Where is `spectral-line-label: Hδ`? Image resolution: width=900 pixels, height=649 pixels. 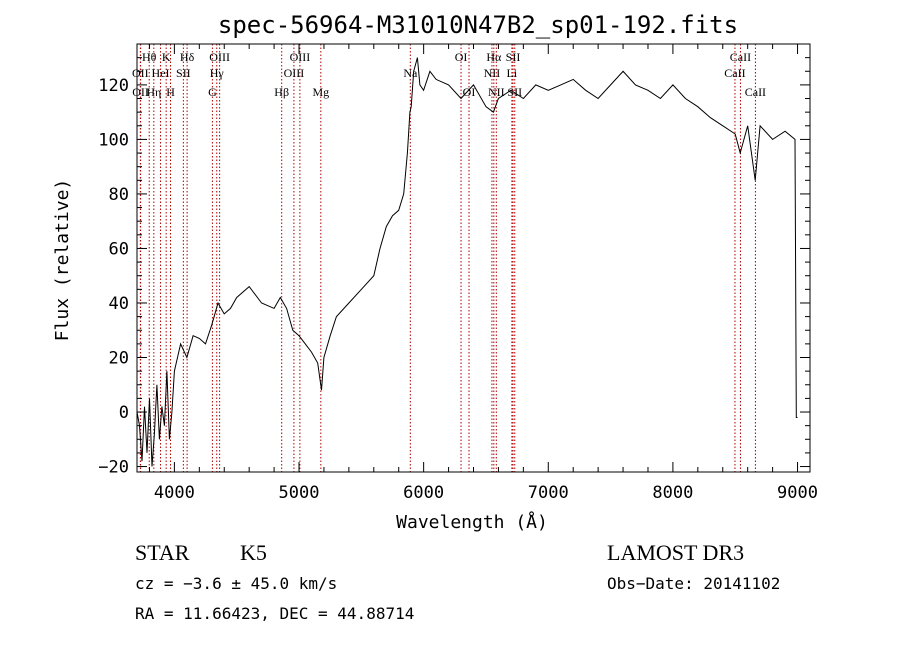 spectral-line-label: Hδ is located at coordinates (187, 57).